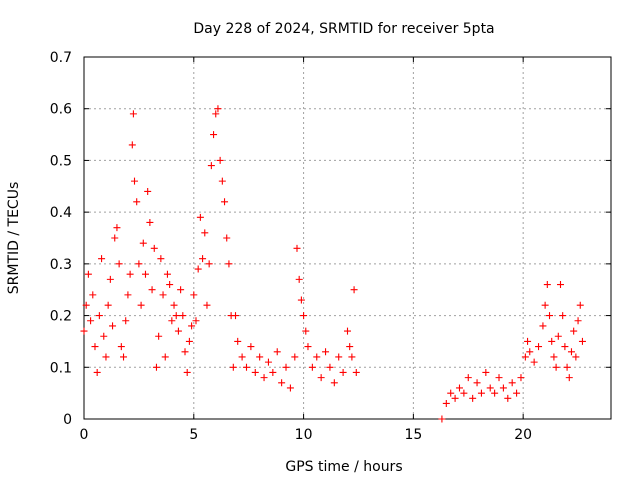 The height and width of the screenshot is (480, 640). Describe the element at coordinates (61, 239) in the screenshot. I see `y-tick-labels: 0 0.1 0.2 0.3 0.4 0.5 0.6 0.7` at that location.